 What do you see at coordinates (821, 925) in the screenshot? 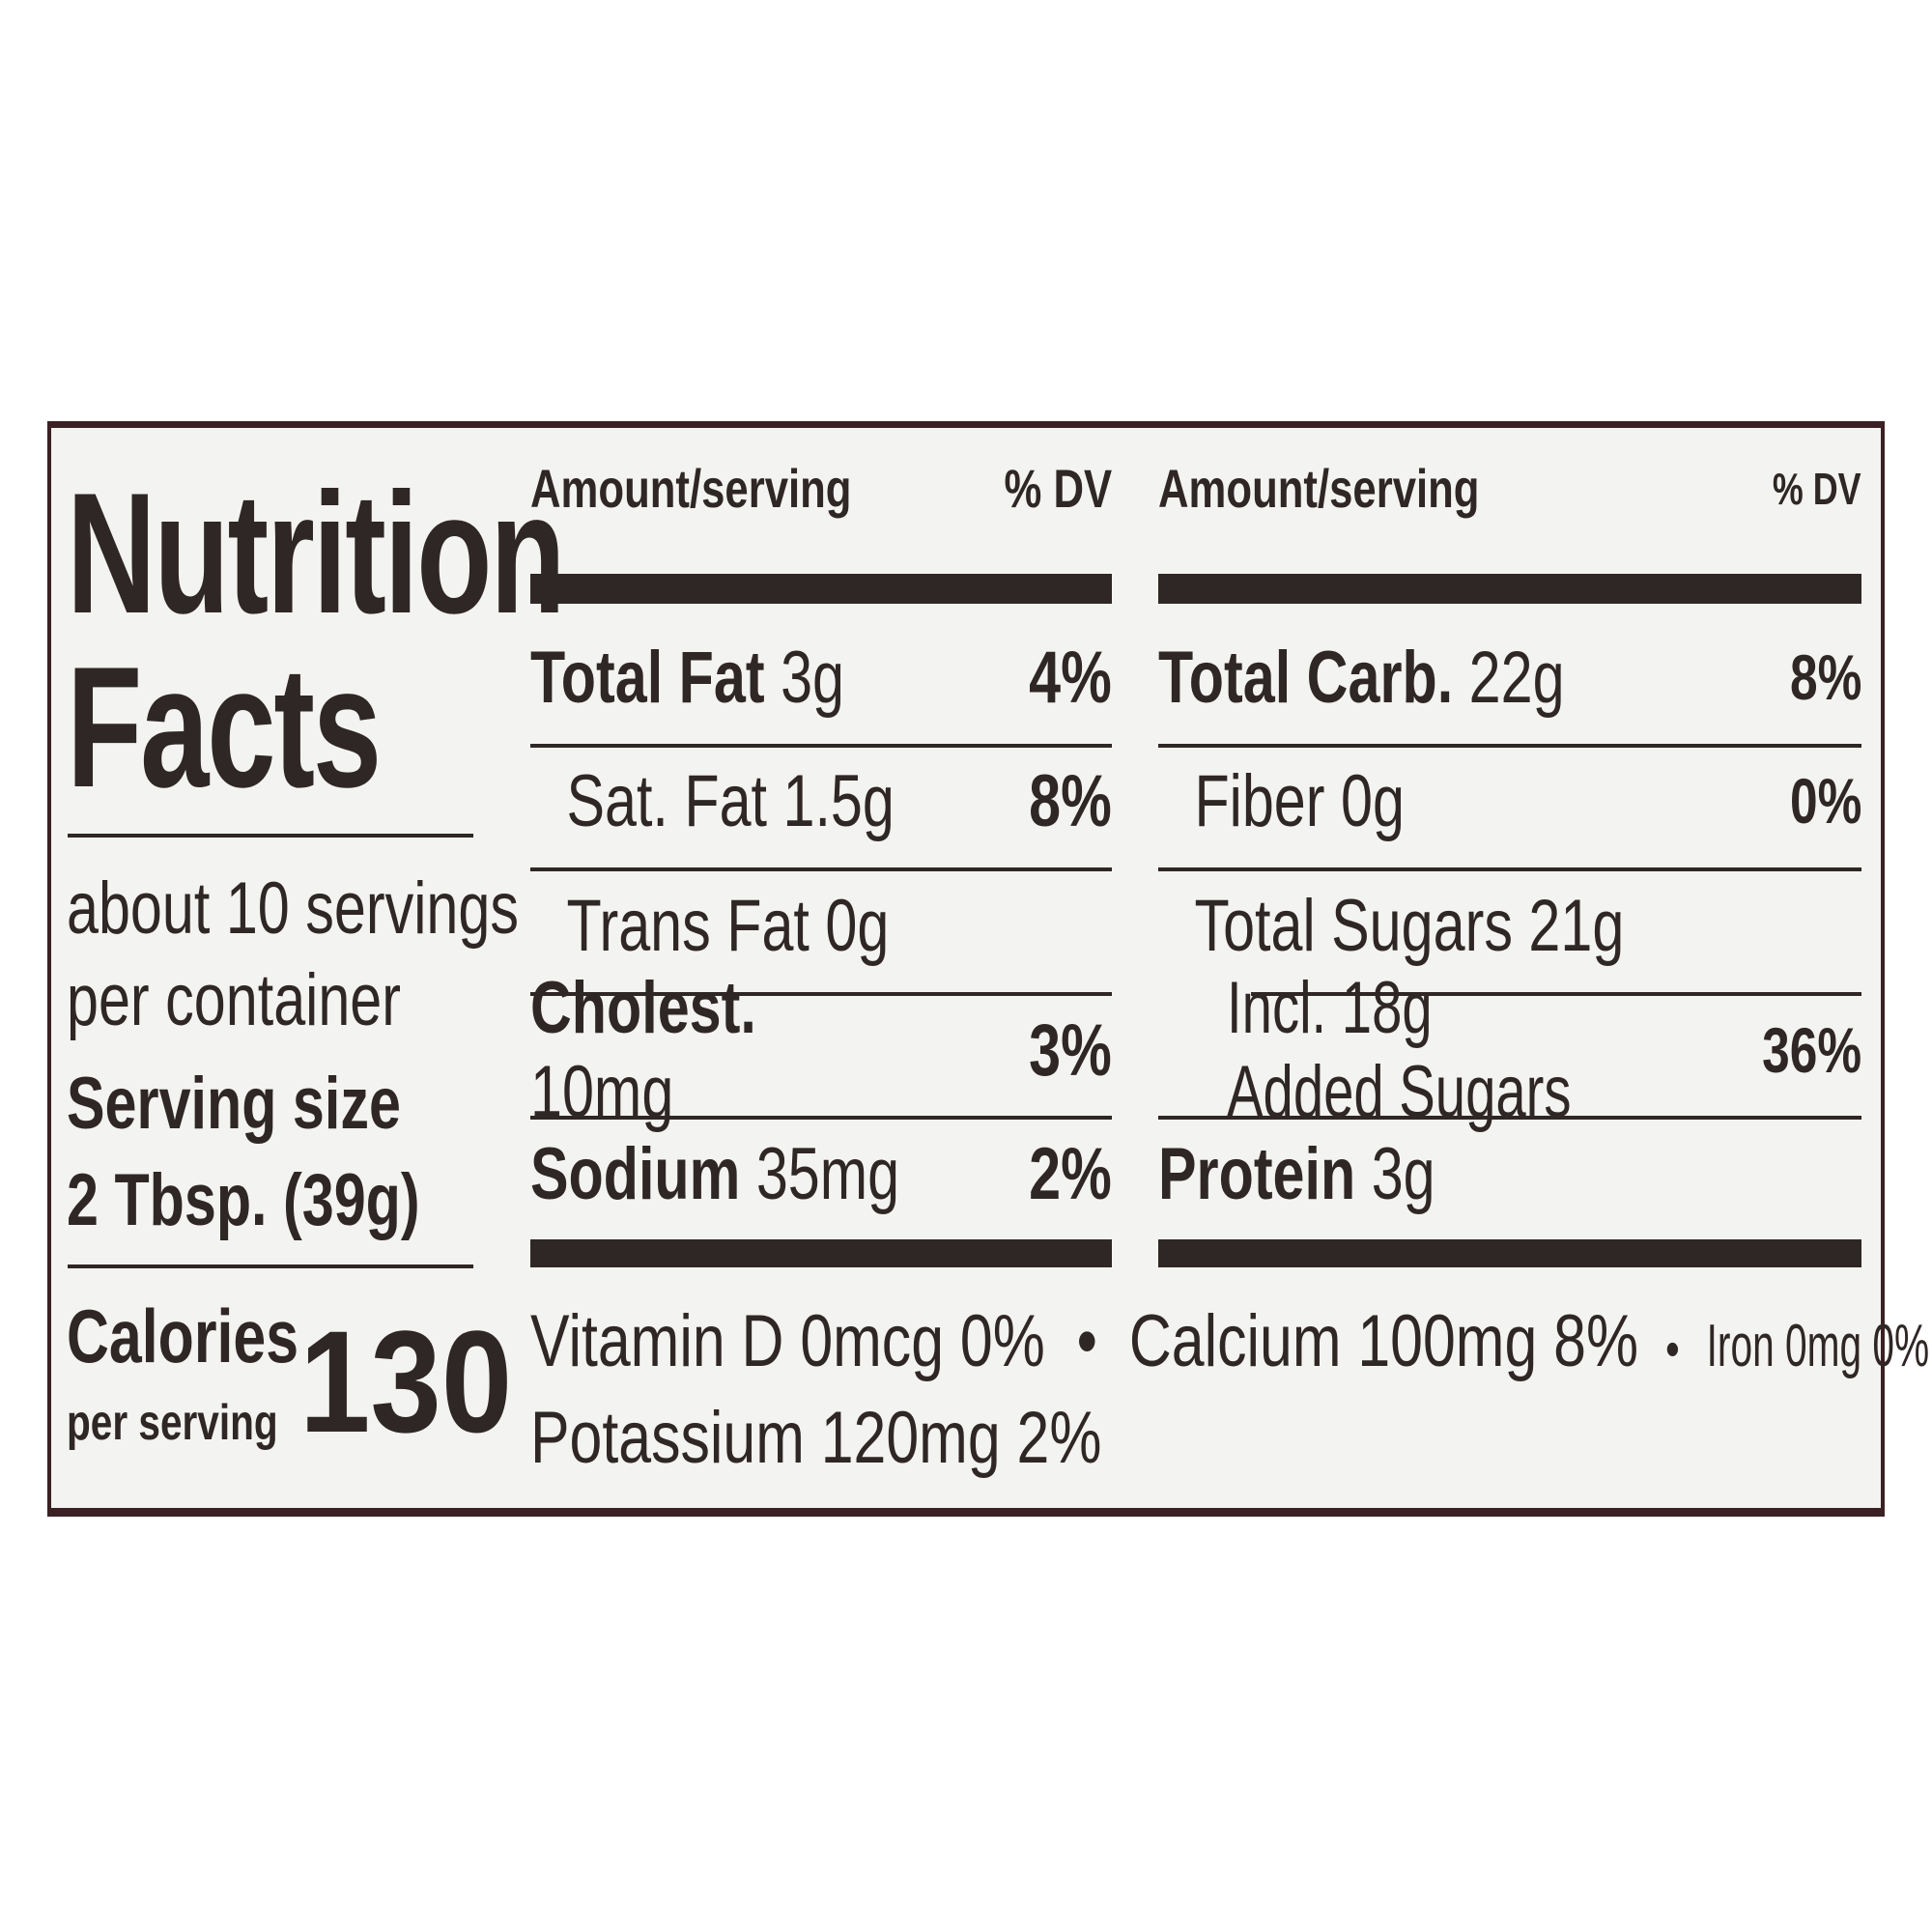
I see `nutrient-row: Trans Fat 0g` at bounding box center [821, 925].